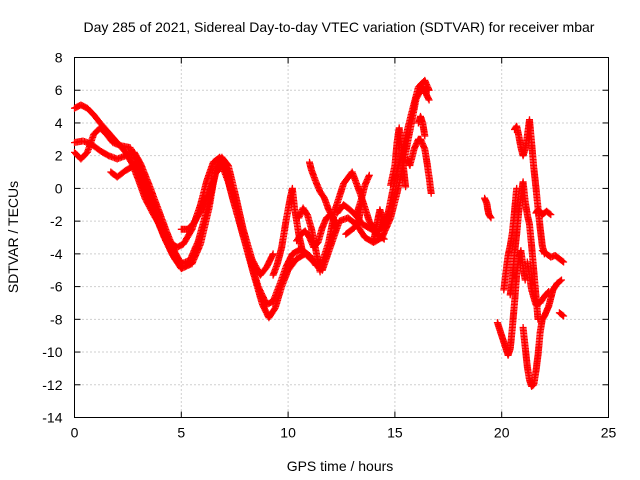 The width and height of the screenshot is (640, 480). Describe the element at coordinates (395, 433) in the screenshot. I see `x-tick-label: 15` at that location.